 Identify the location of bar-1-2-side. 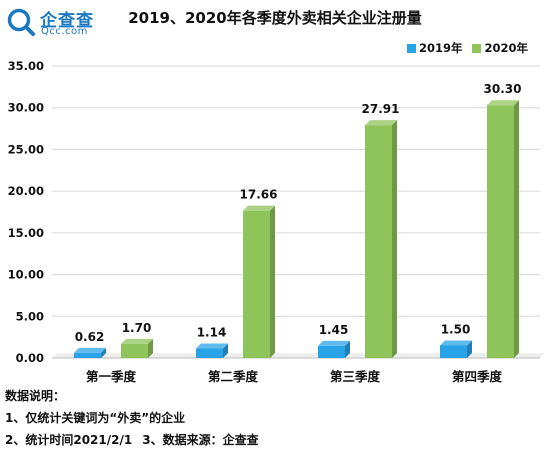
(394, 239).